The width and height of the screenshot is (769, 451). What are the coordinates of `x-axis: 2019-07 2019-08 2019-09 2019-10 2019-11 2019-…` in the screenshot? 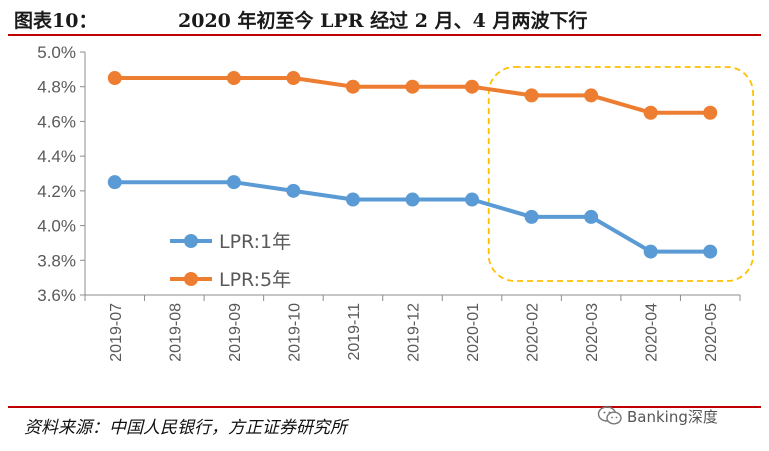 It's located at (412, 328).